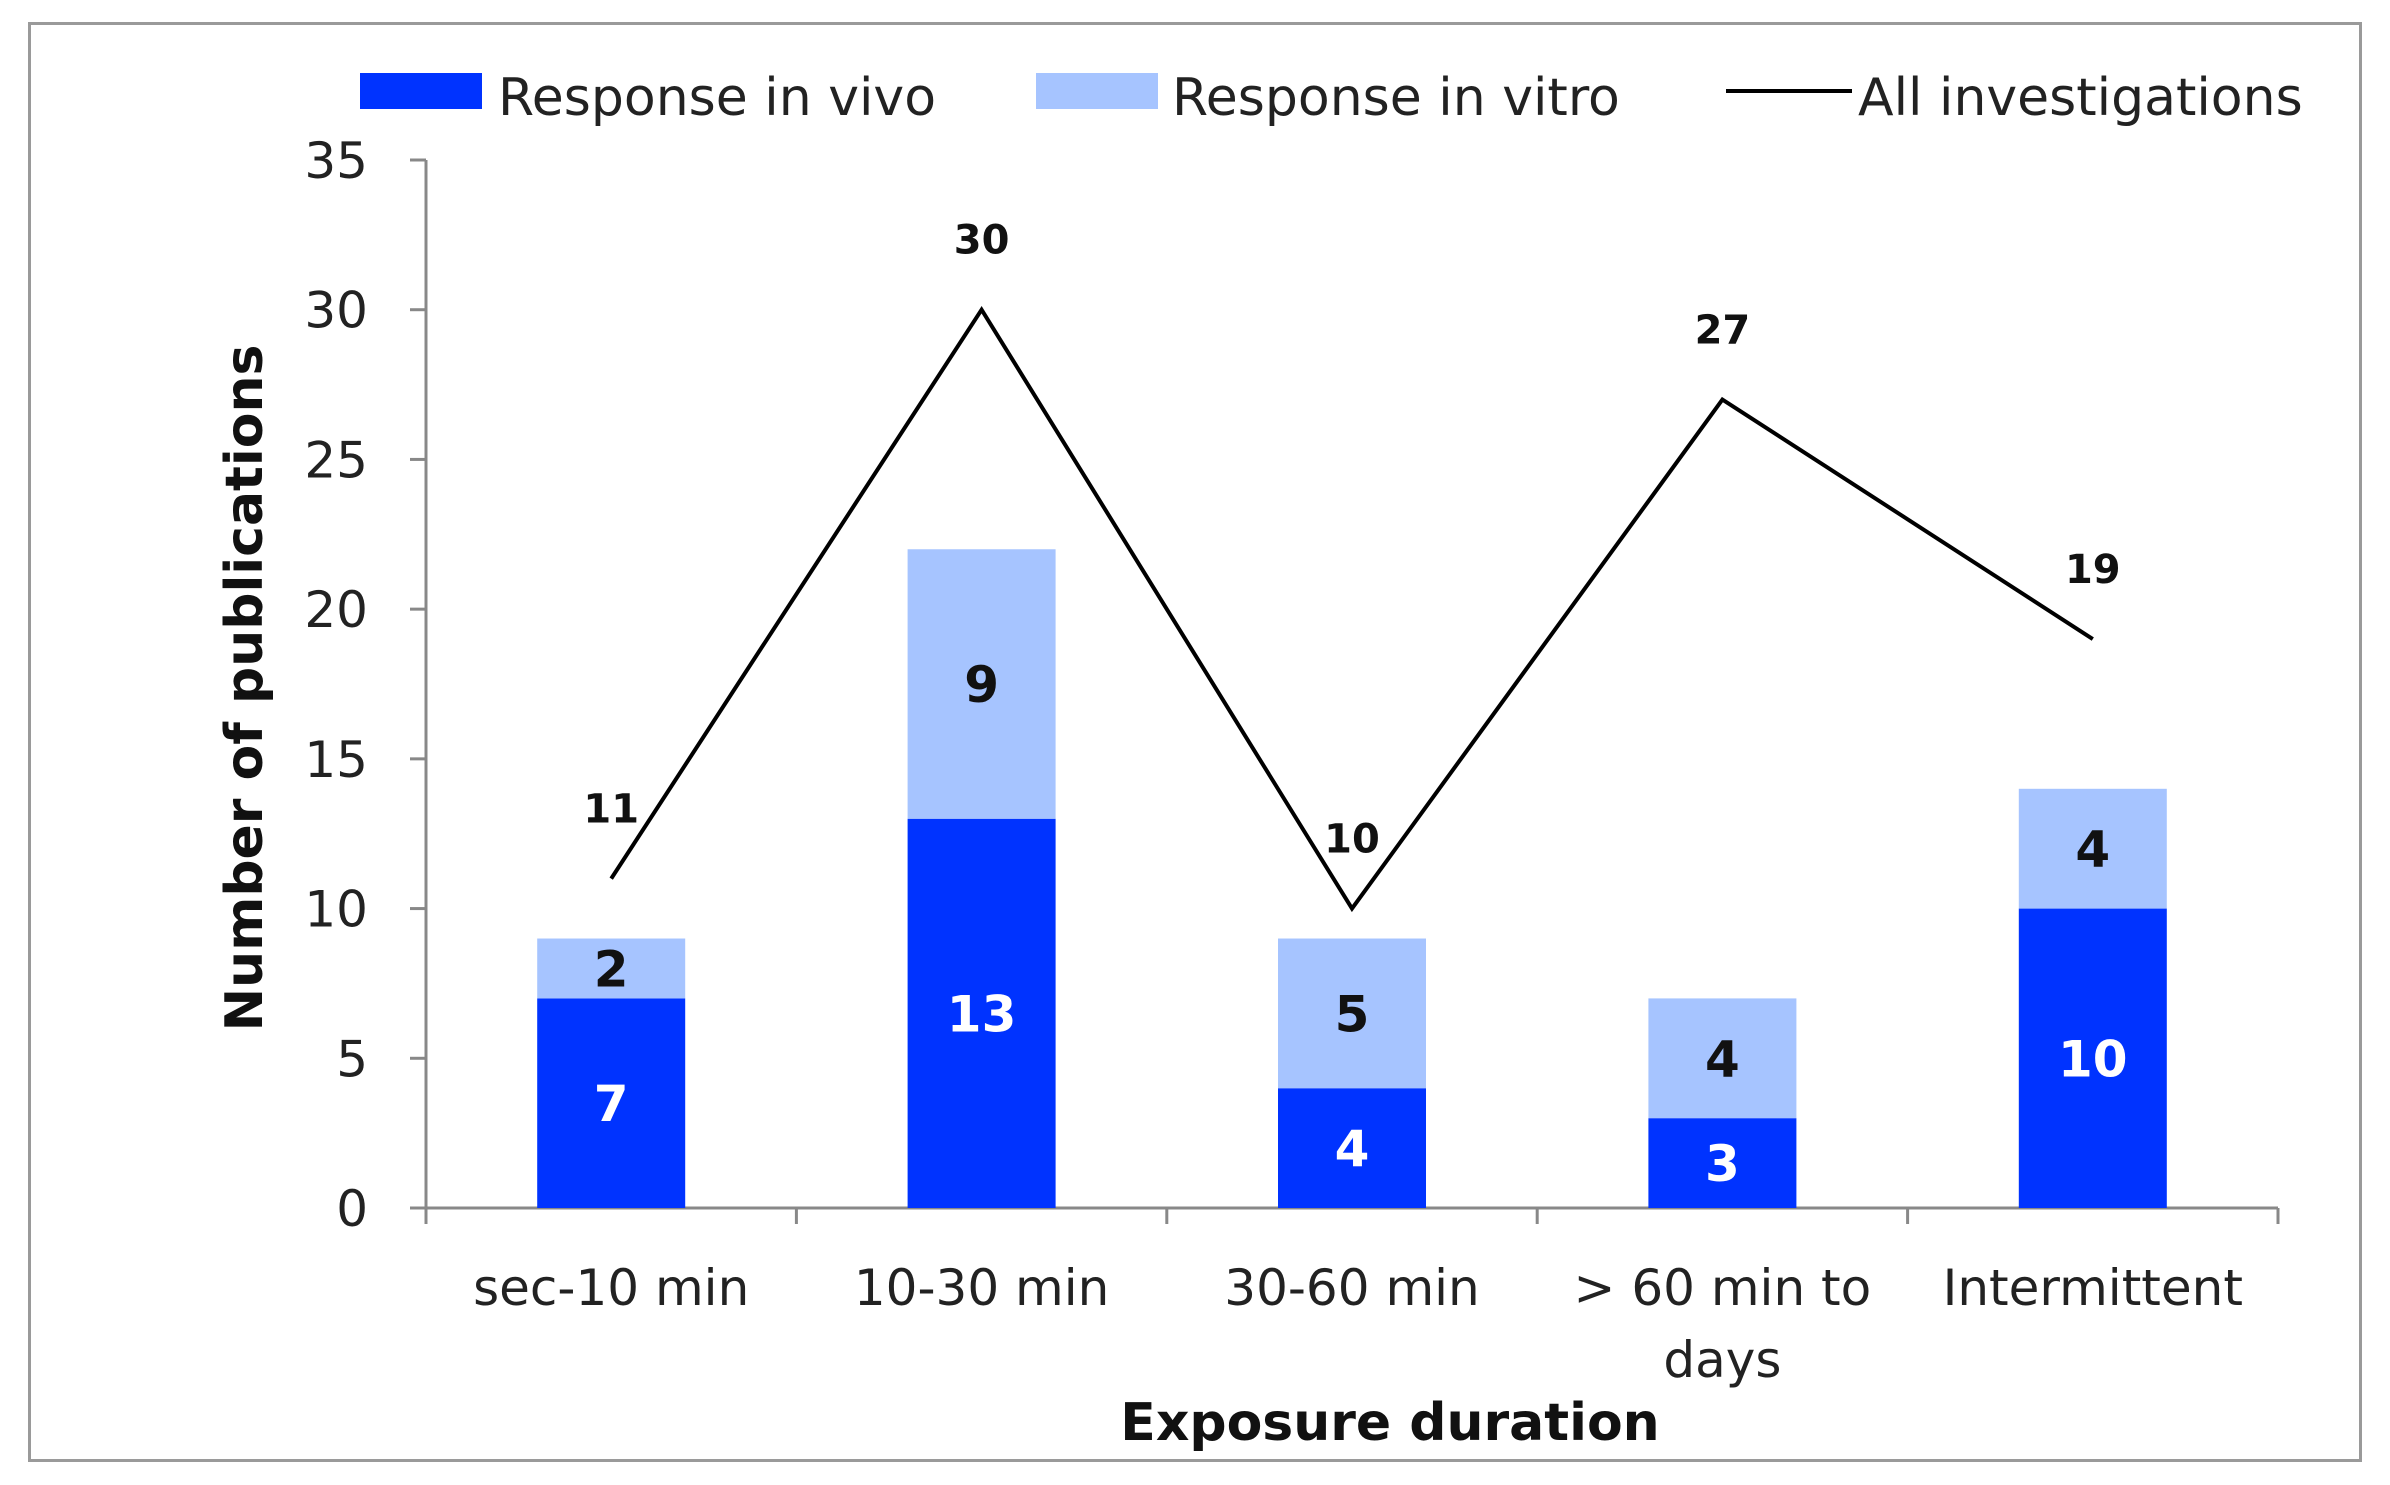  I want to click on bar-value-label: 5, so click(1352, 1014).